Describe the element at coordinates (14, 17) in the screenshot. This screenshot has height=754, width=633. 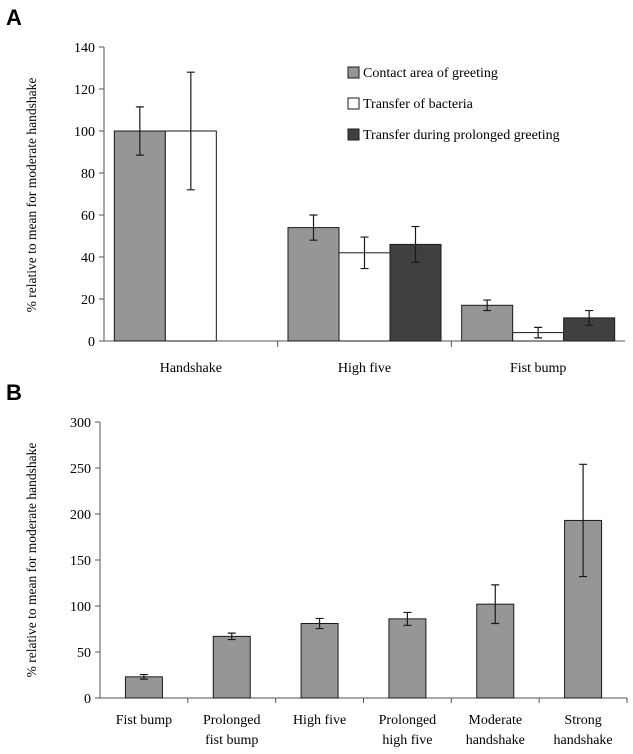
I see `panel-a-letter: A` at that location.